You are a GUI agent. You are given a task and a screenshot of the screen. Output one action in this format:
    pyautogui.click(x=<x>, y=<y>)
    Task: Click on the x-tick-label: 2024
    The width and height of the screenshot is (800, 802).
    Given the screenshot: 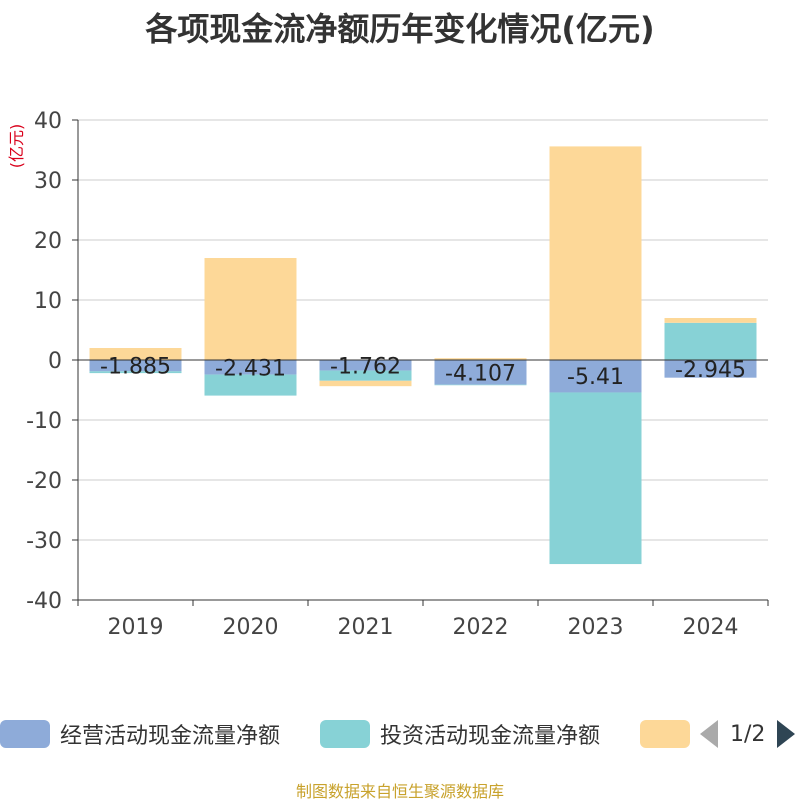 What is the action you would take?
    pyautogui.click(x=711, y=627)
    